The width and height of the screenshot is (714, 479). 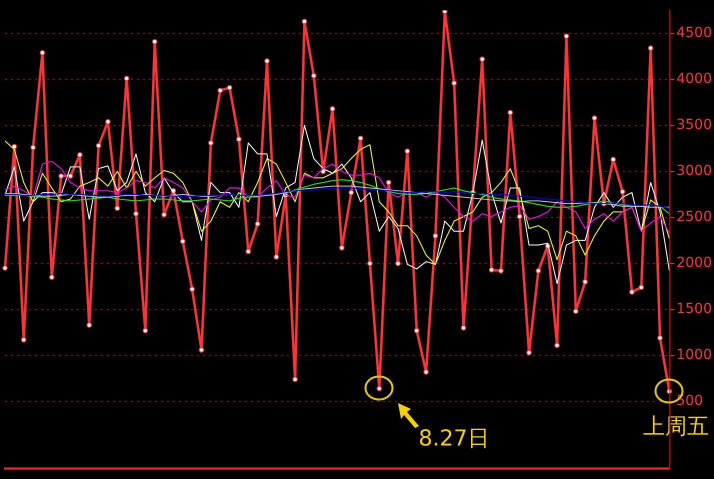 I want to click on y-tick-label: 1500, so click(x=694, y=309).